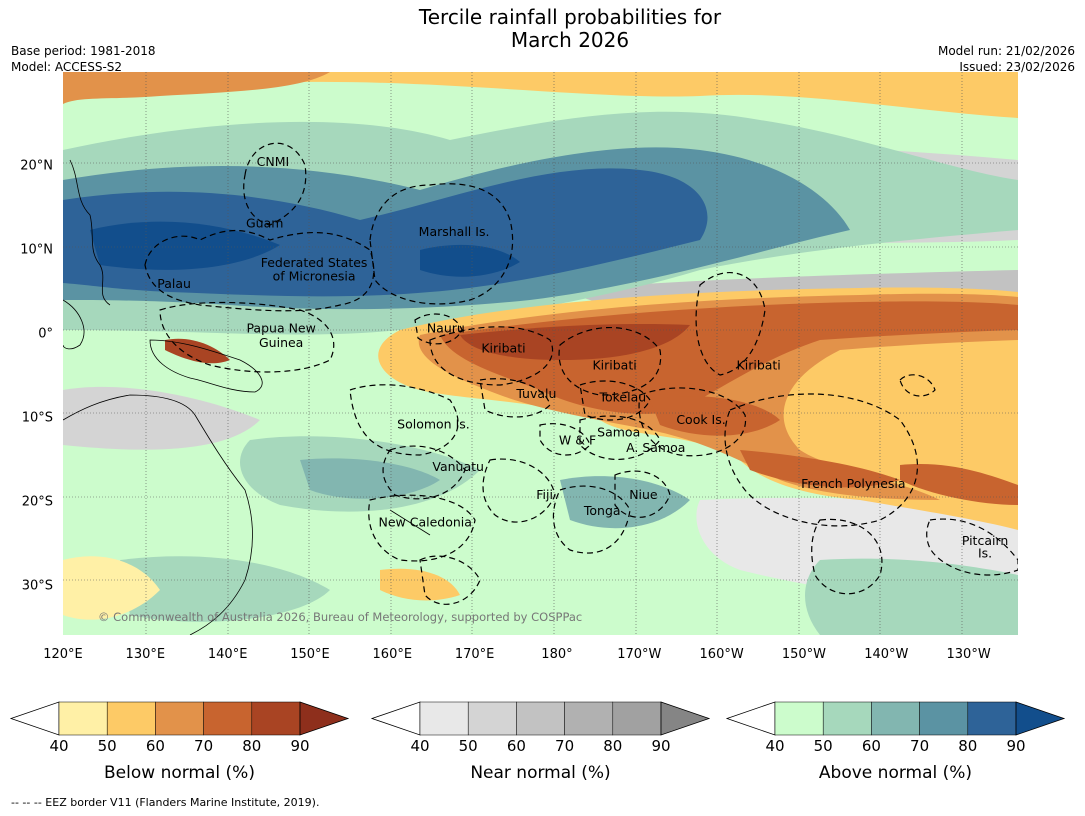 This screenshot has width=1085, height=816. What do you see at coordinates (37, 502) in the screenshot?
I see `lat-tick-label: 20°S` at bounding box center [37, 502].